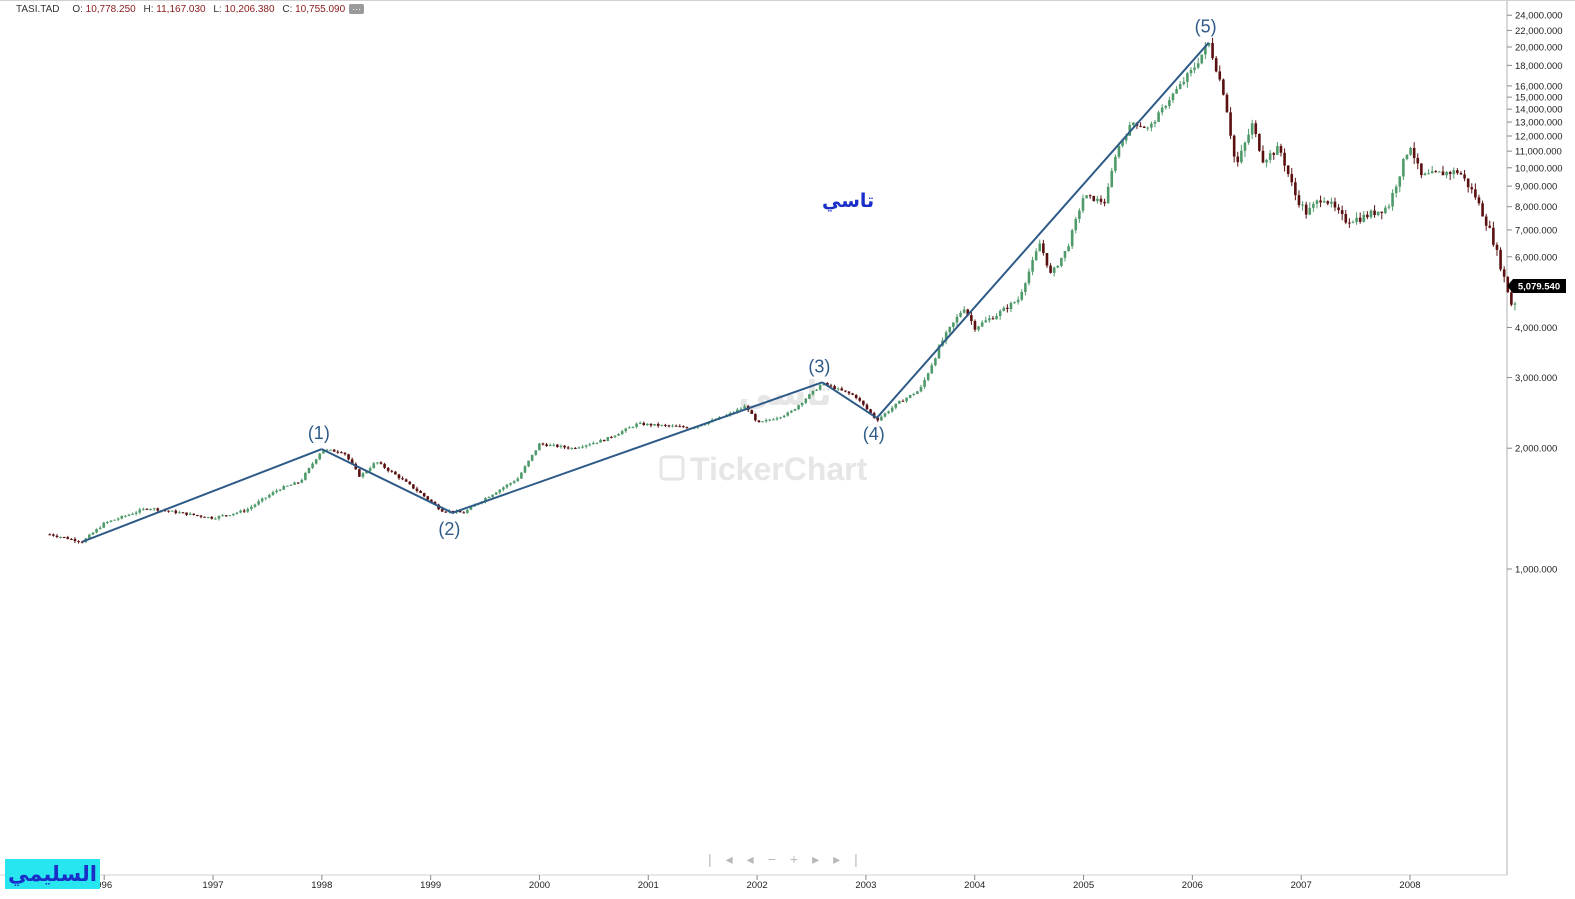 The width and height of the screenshot is (1575, 899). What do you see at coordinates (852, 859) in the screenshot?
I see `last-icon: ▸|` at bounding box center [852, 859].